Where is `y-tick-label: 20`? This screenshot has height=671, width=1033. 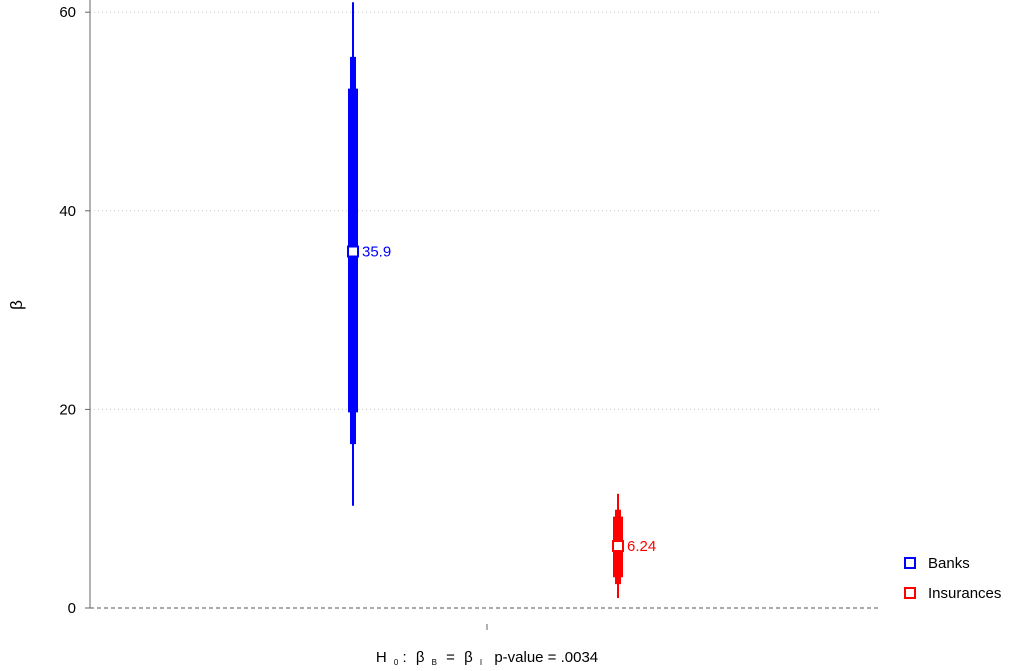
y-tick-label: 20 is located at coordinates (67, 409).